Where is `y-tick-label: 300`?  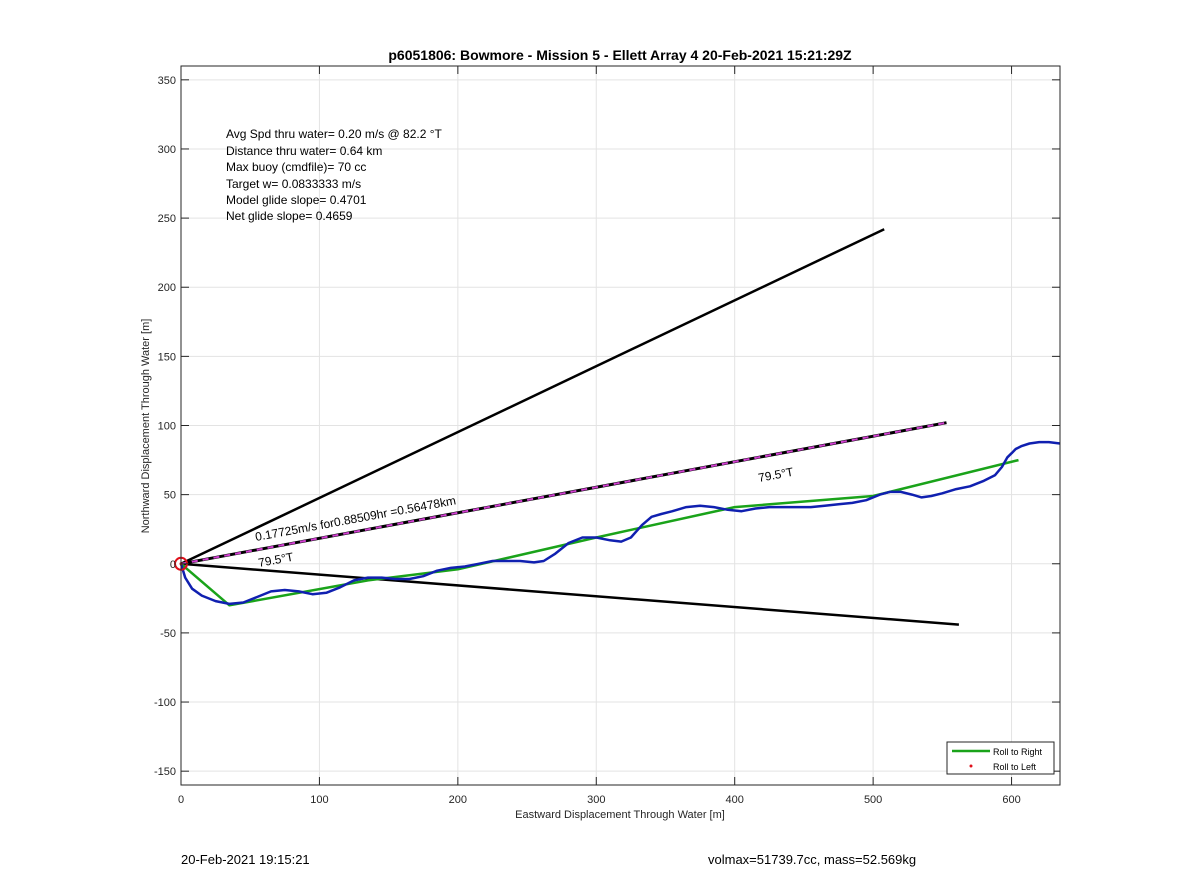 y-tick-label: 300 is located at coordinates (167, 150).